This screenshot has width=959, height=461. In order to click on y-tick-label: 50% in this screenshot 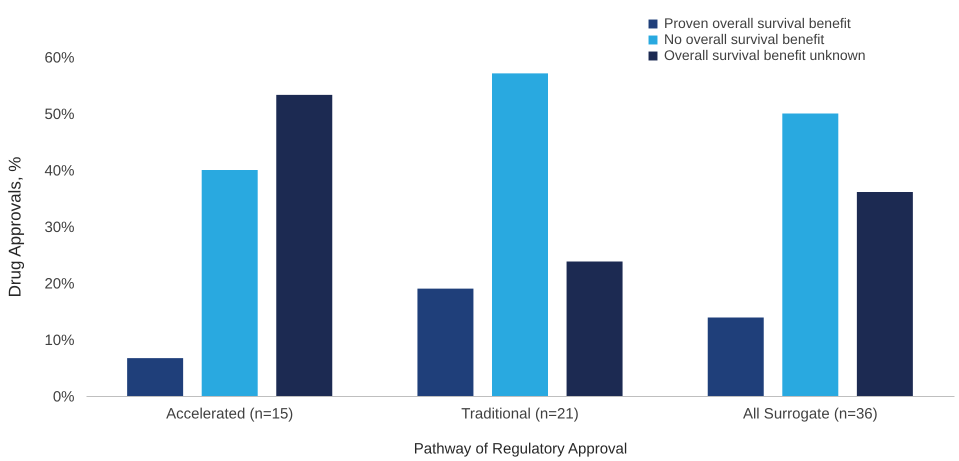, I will do `click(59, 114)`.